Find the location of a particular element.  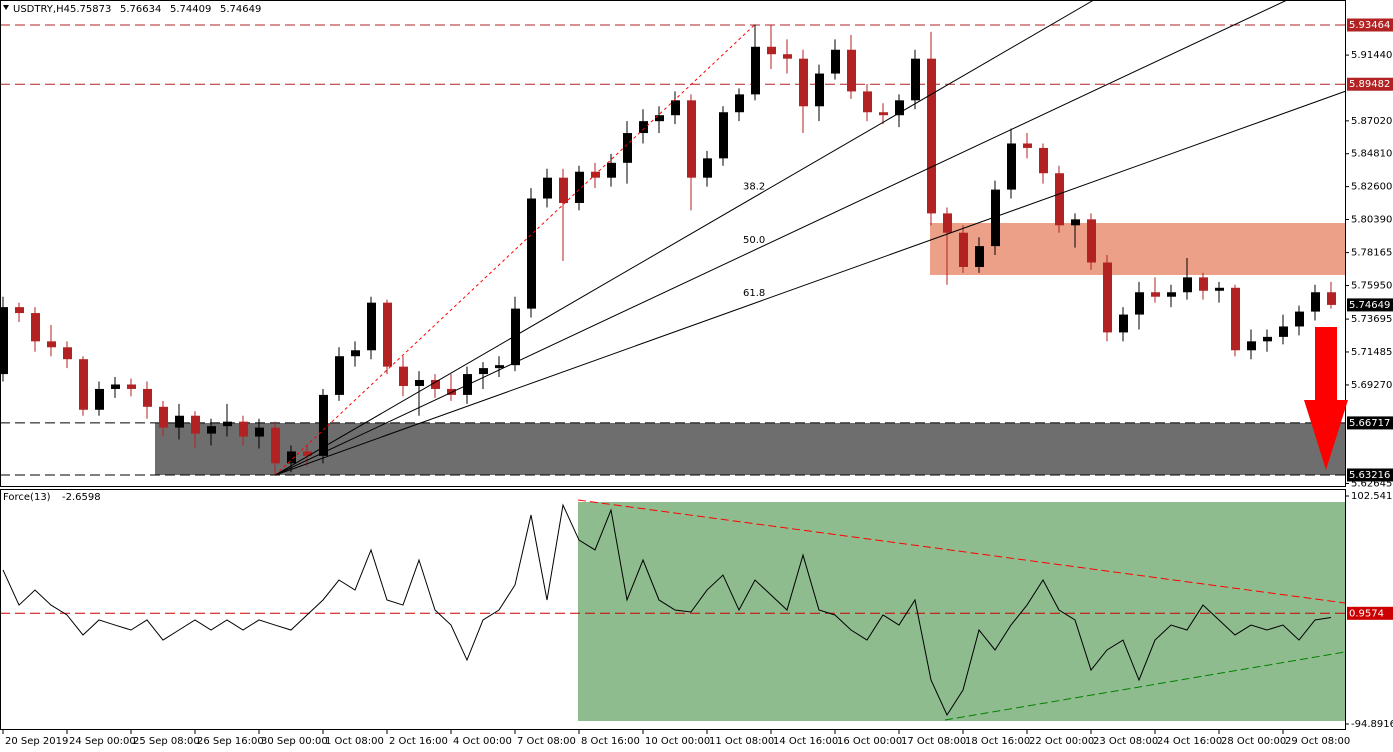

x-tick-label: 24 Oct 16:00 is located at coordinates (1189, 741).